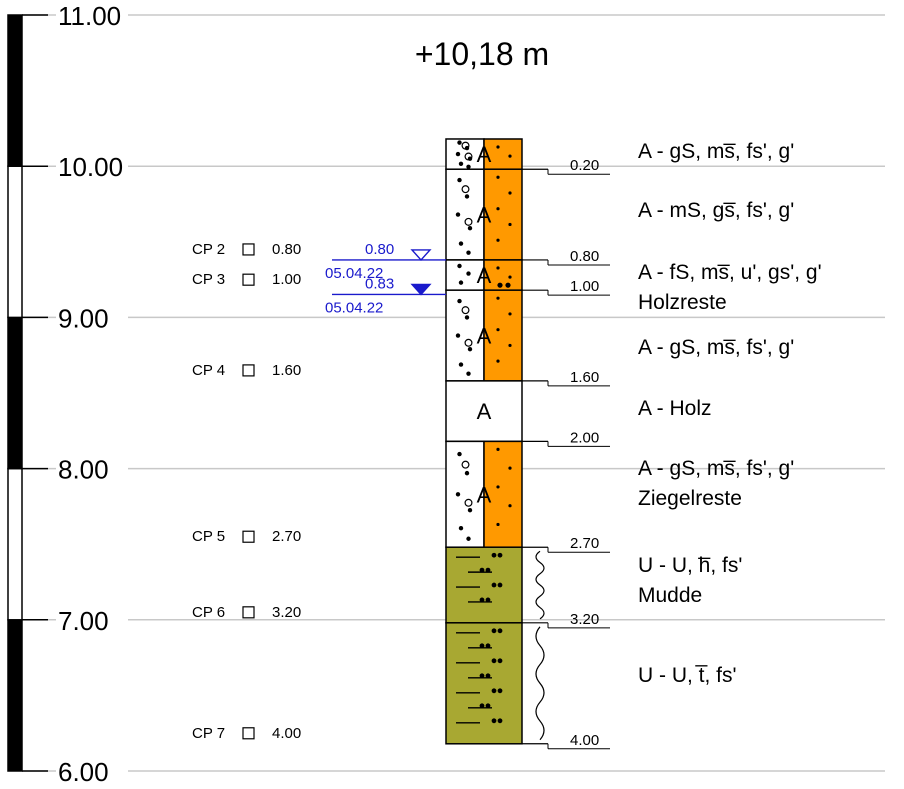 Image resolution: width=904 pixels, height=789 pixels. I want to click on sample-depth-label: 2.70, so click(286, 536).